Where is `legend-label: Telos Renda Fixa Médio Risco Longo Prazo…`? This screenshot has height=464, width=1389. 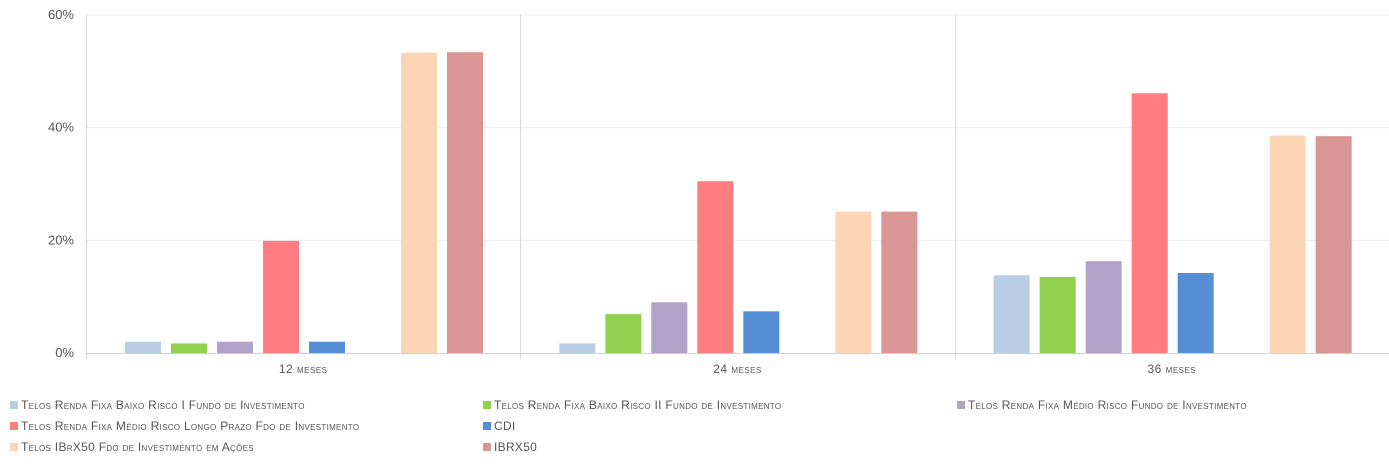 legend-label: Telos Renda Fixa Médio Risco Longo Prazo… is located at coordinates (190, 425).